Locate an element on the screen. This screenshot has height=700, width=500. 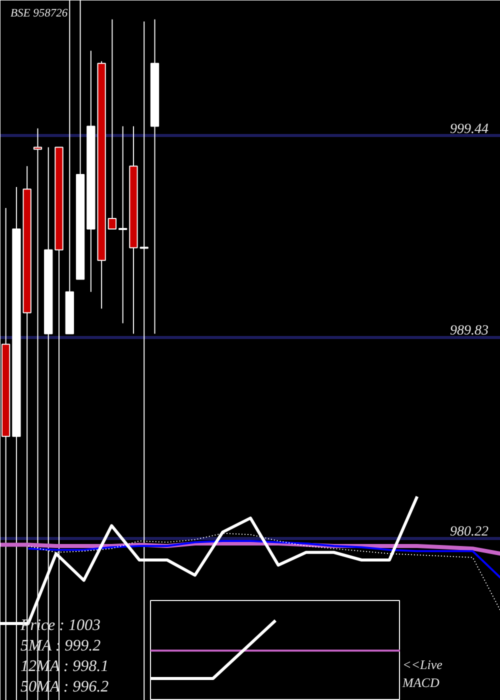
annotation: <<Live MACD is located at coordinates (422, 673).